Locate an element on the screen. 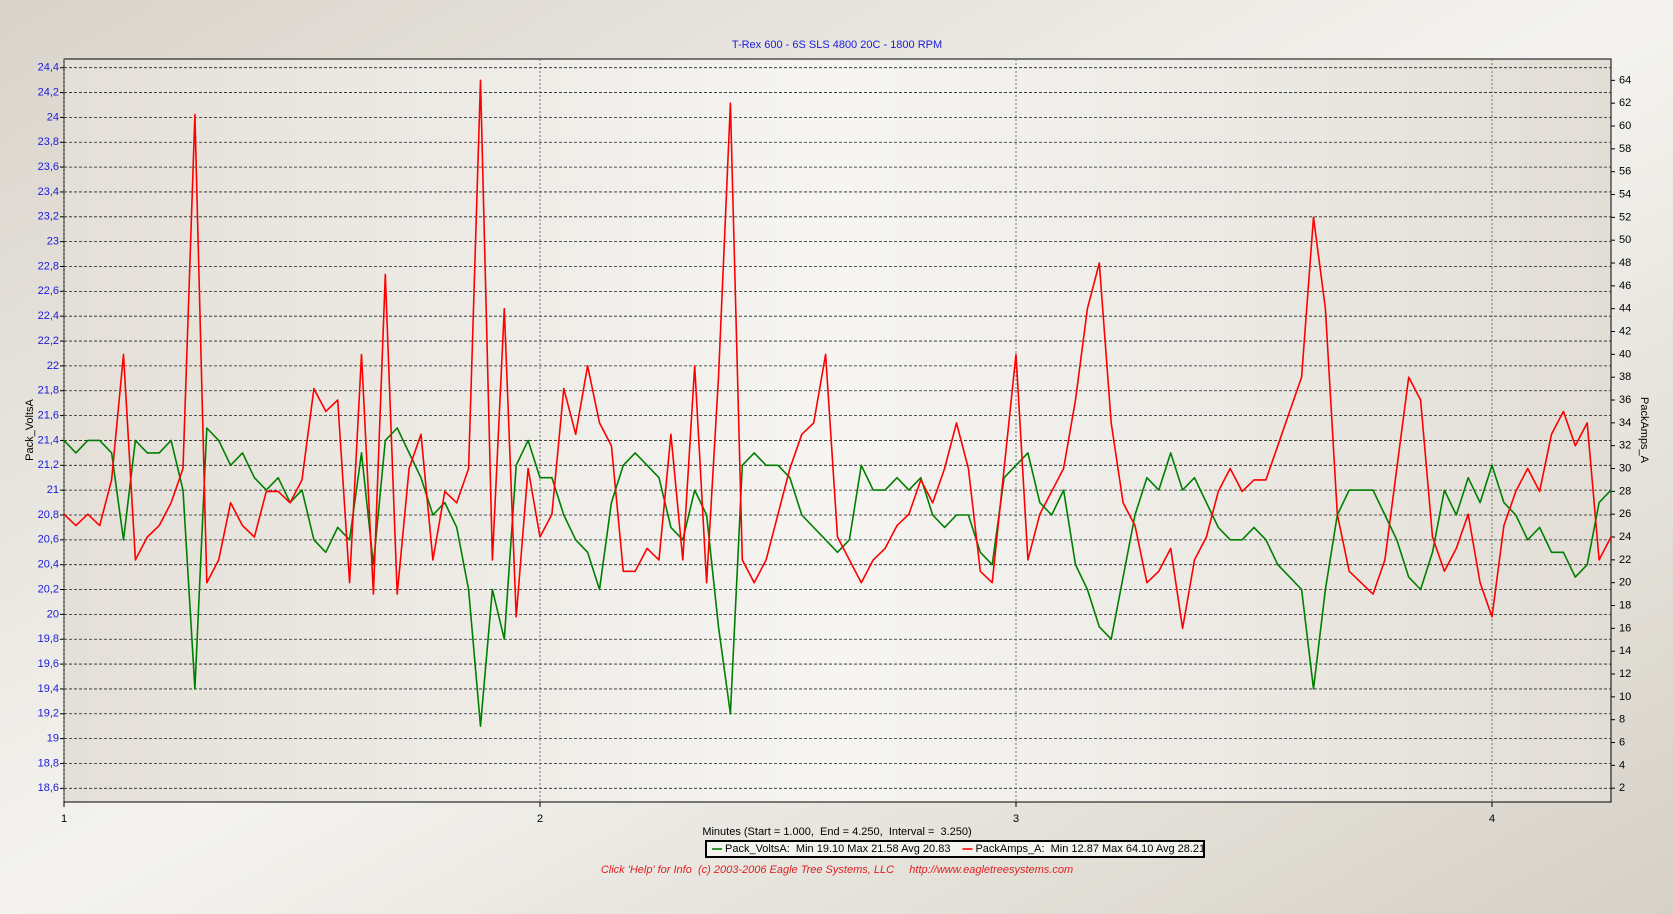 This screenshot has width=1673, height=914. y2-tick-label: 48 is located at coordinates (1625, 263).